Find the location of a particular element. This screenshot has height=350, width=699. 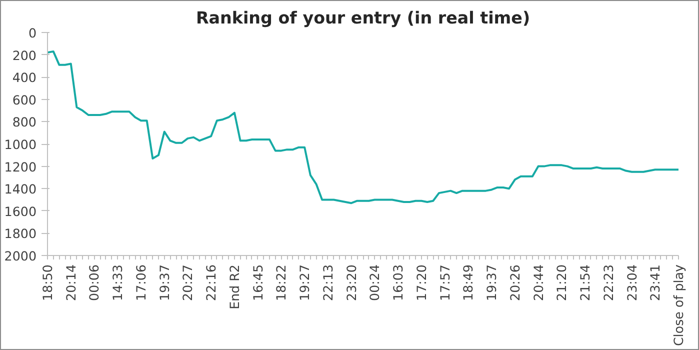

x-tick-label: 22:16 is located at coordinates (211, 282).